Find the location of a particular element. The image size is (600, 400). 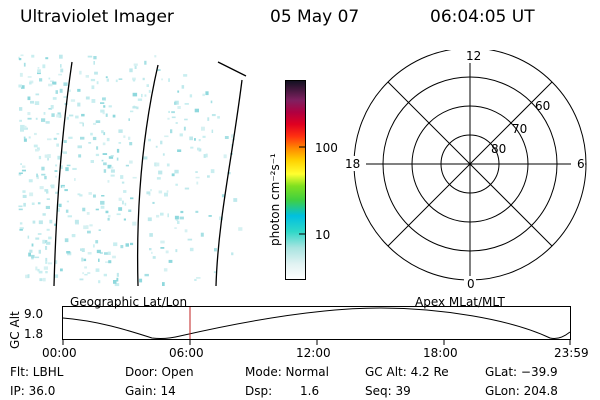

time-label: 06:04:05 UT is located at coordinates (482, 17).